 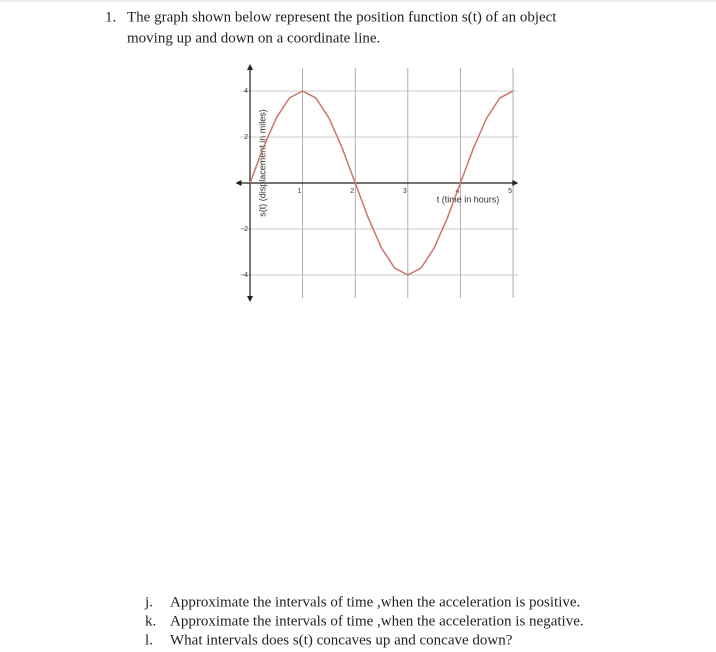 What do you see at coordinates (245, 275) in the screenshot?
I see `y-tick-label: -4` at bounding box center [245, 275].